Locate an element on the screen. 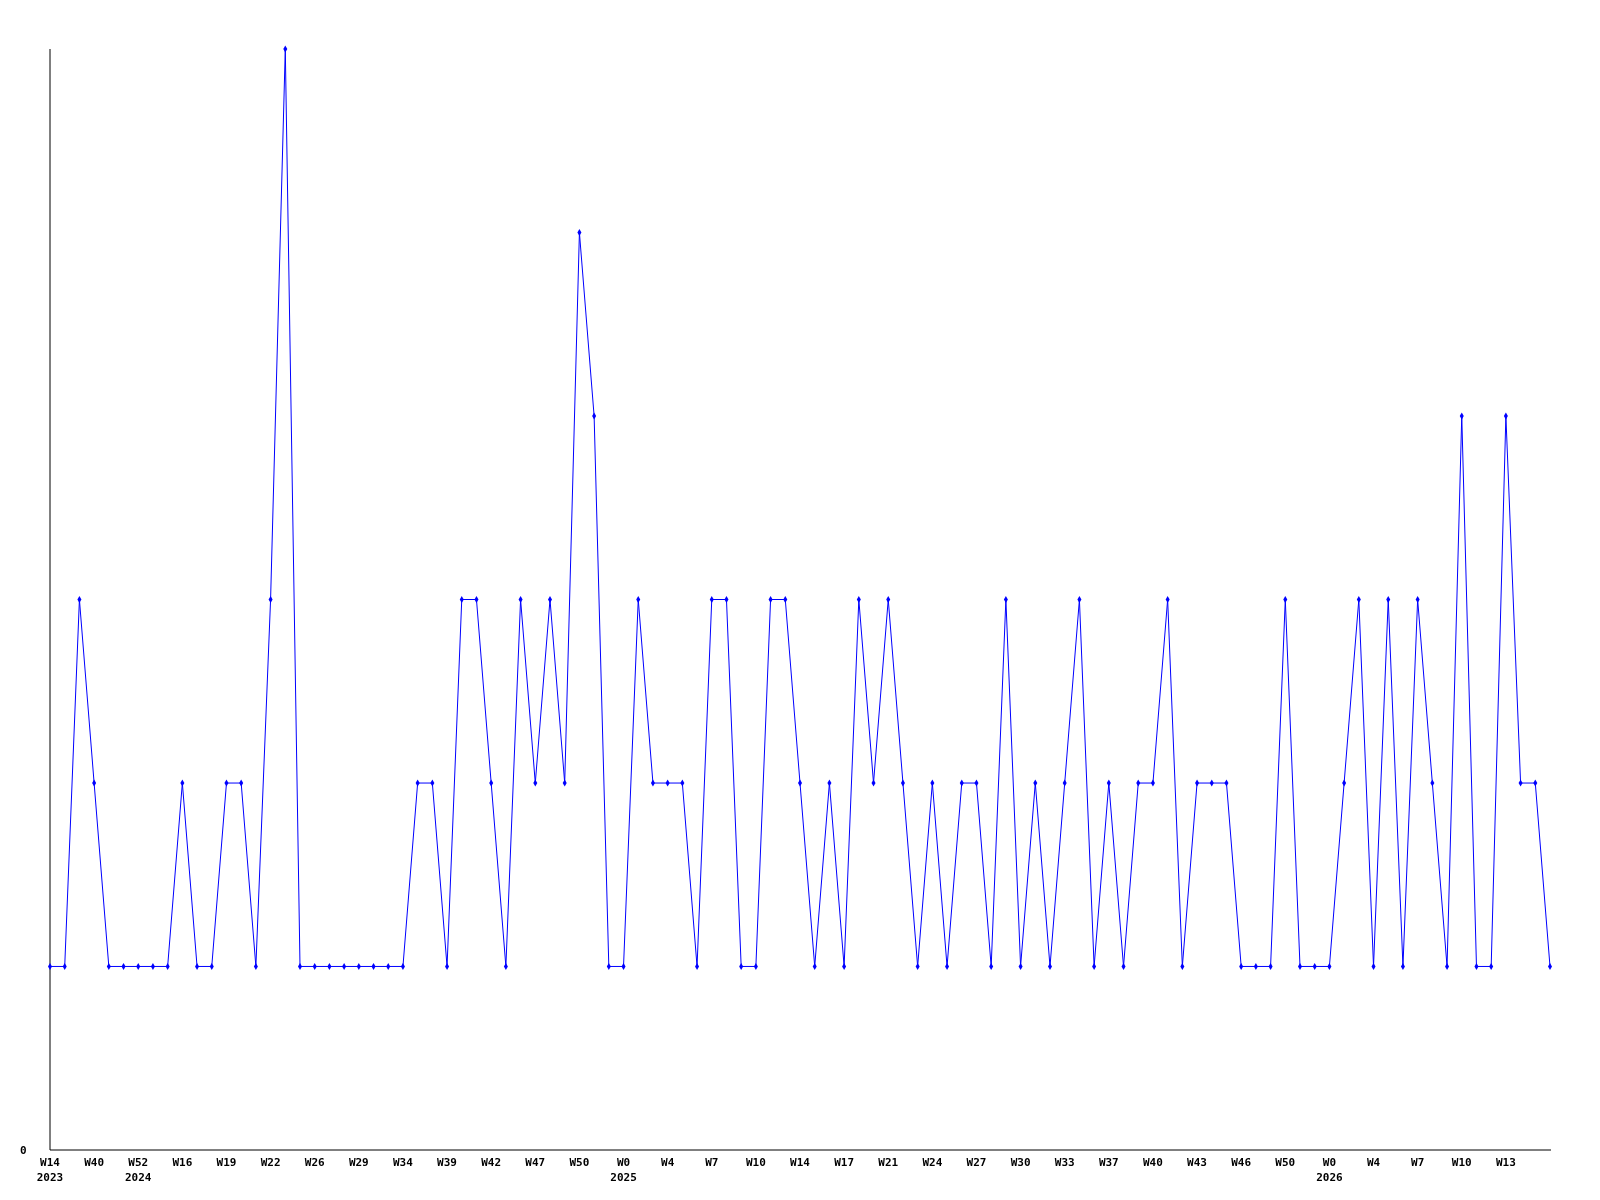 Image resolution: width=1600 pixels, height=1200 pixels. x-tick-label: W14 2023 is located at coordinates (50, 1170).